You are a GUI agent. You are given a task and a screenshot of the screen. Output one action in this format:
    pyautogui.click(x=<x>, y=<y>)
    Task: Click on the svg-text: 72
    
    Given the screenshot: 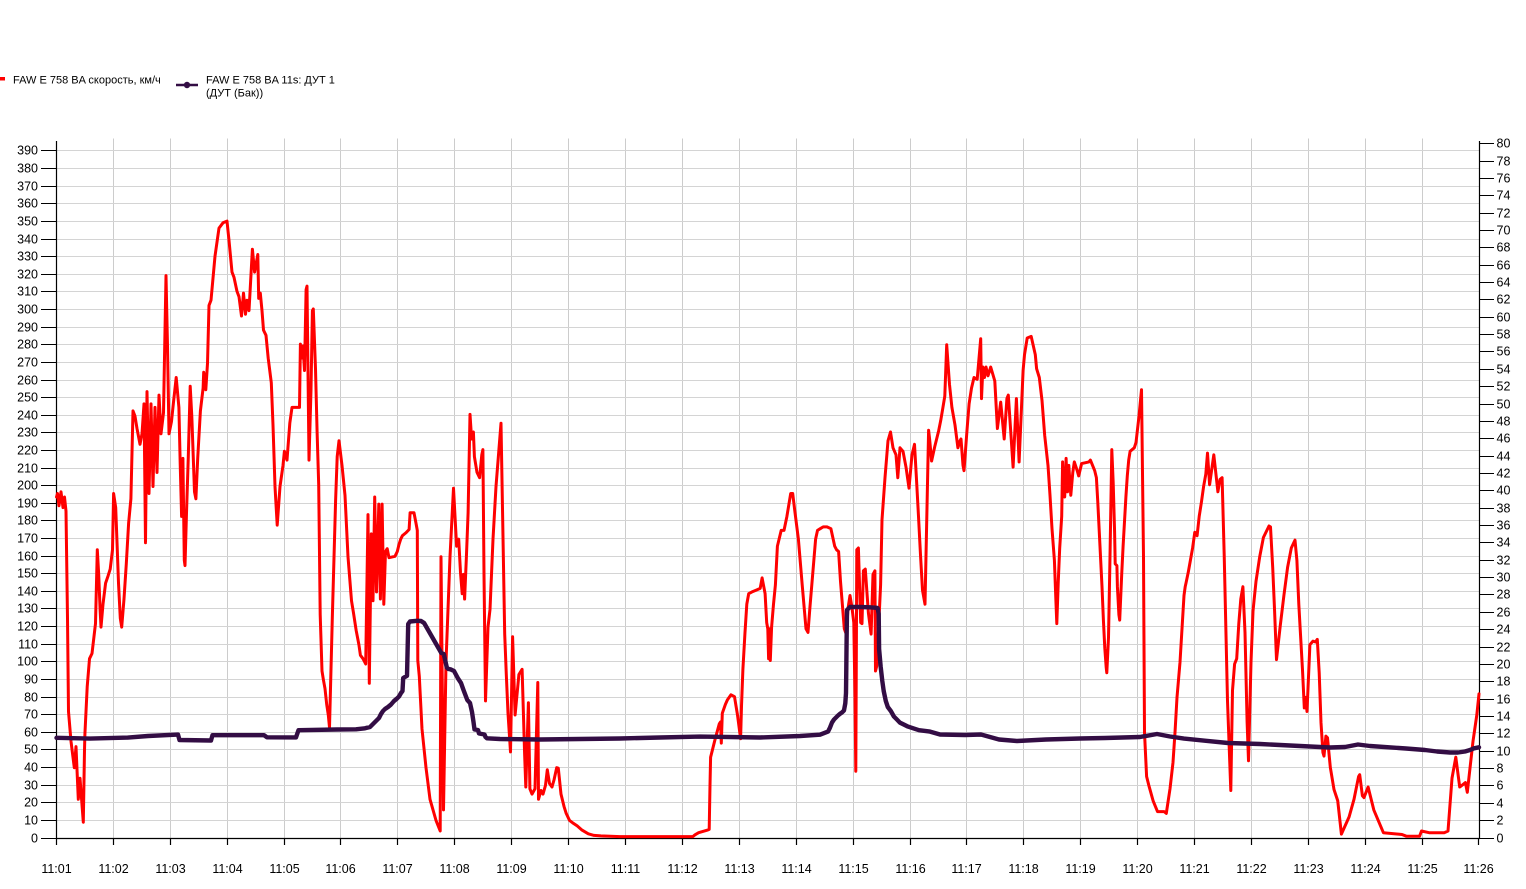 What is the action you would take?
    pyautogui.click(x=1504, y=214)
    